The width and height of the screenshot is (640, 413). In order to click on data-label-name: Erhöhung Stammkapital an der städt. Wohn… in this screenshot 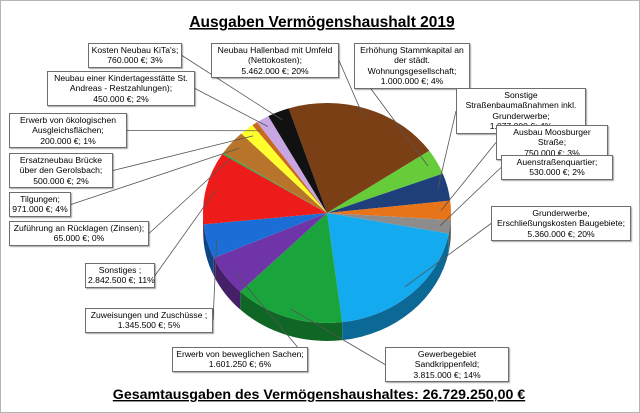, I will do `click(412, 60)`.